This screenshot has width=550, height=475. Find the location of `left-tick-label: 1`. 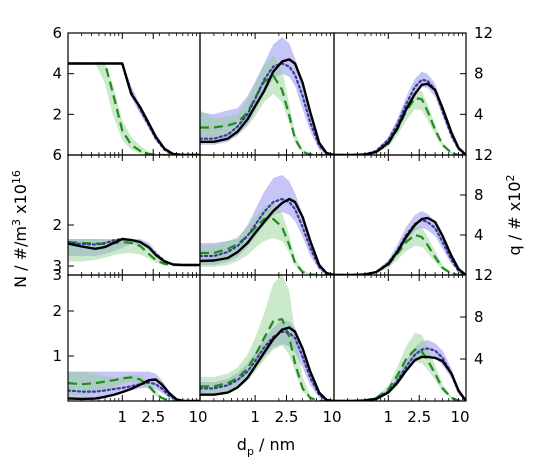

left-tick-label: 1 is located at coordinates (57, 356).